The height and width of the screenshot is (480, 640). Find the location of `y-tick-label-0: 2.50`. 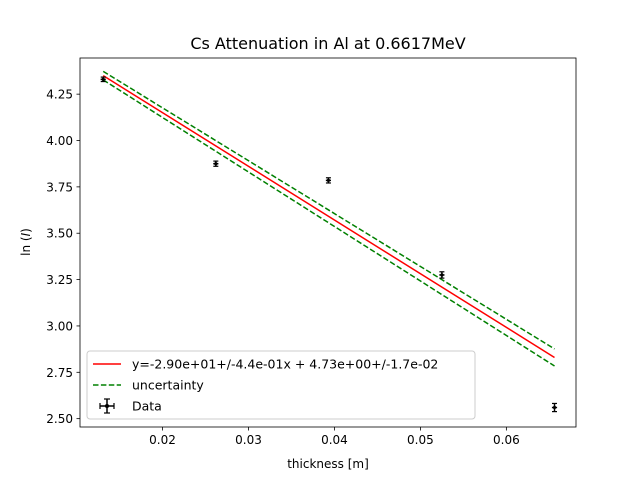

y-tick-label-0: 2.50 is located at coordinates (59, 419).